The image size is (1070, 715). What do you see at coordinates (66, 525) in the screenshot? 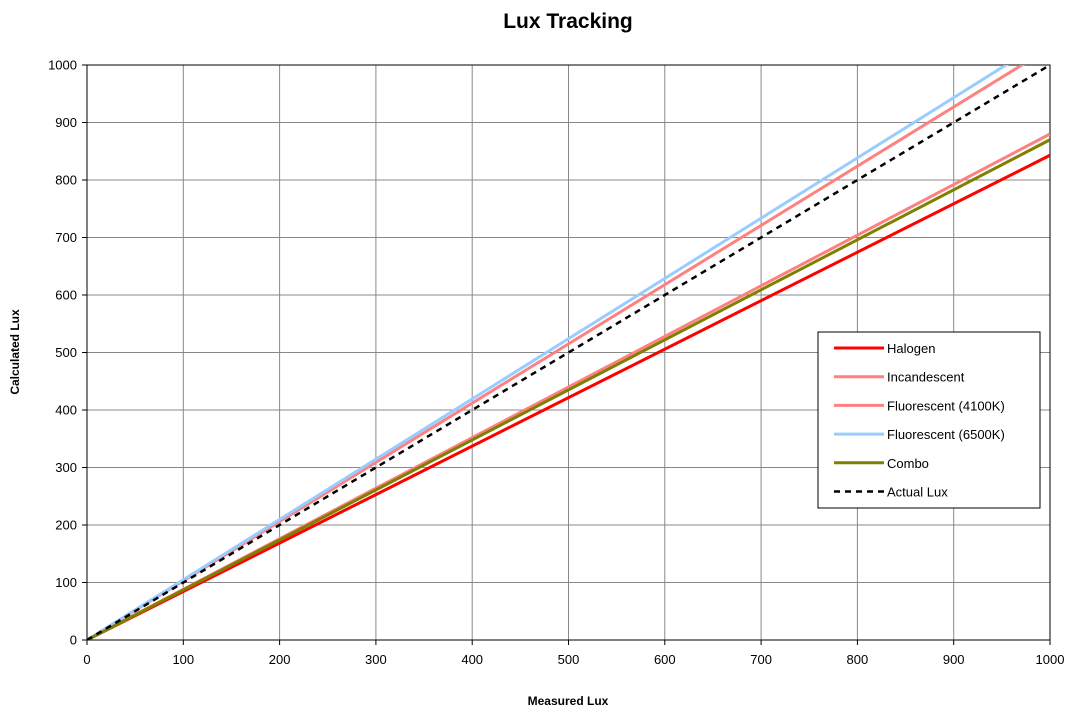
I see `y-tick-label: 200` at bounding box center [66, 525].